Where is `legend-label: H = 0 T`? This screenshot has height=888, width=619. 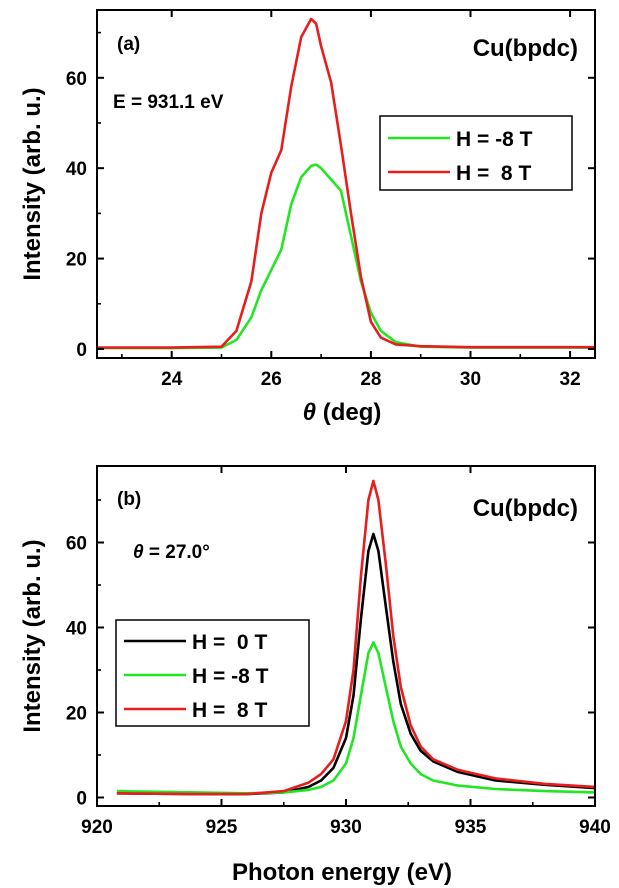 legend-label: H = 0 T is located at coordinates (229, 642).